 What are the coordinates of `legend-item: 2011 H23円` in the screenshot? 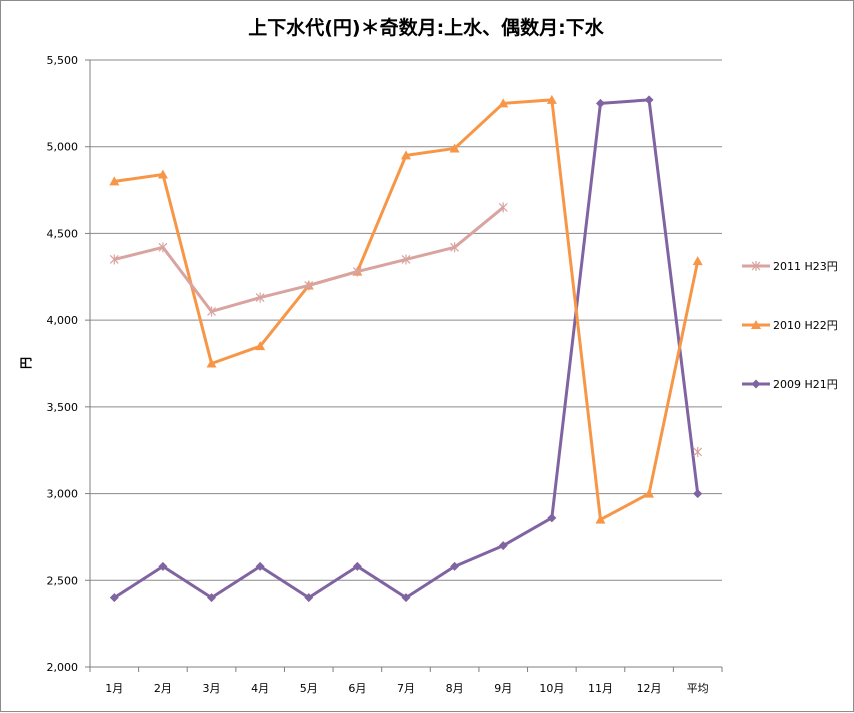 It's located at (790, 266).